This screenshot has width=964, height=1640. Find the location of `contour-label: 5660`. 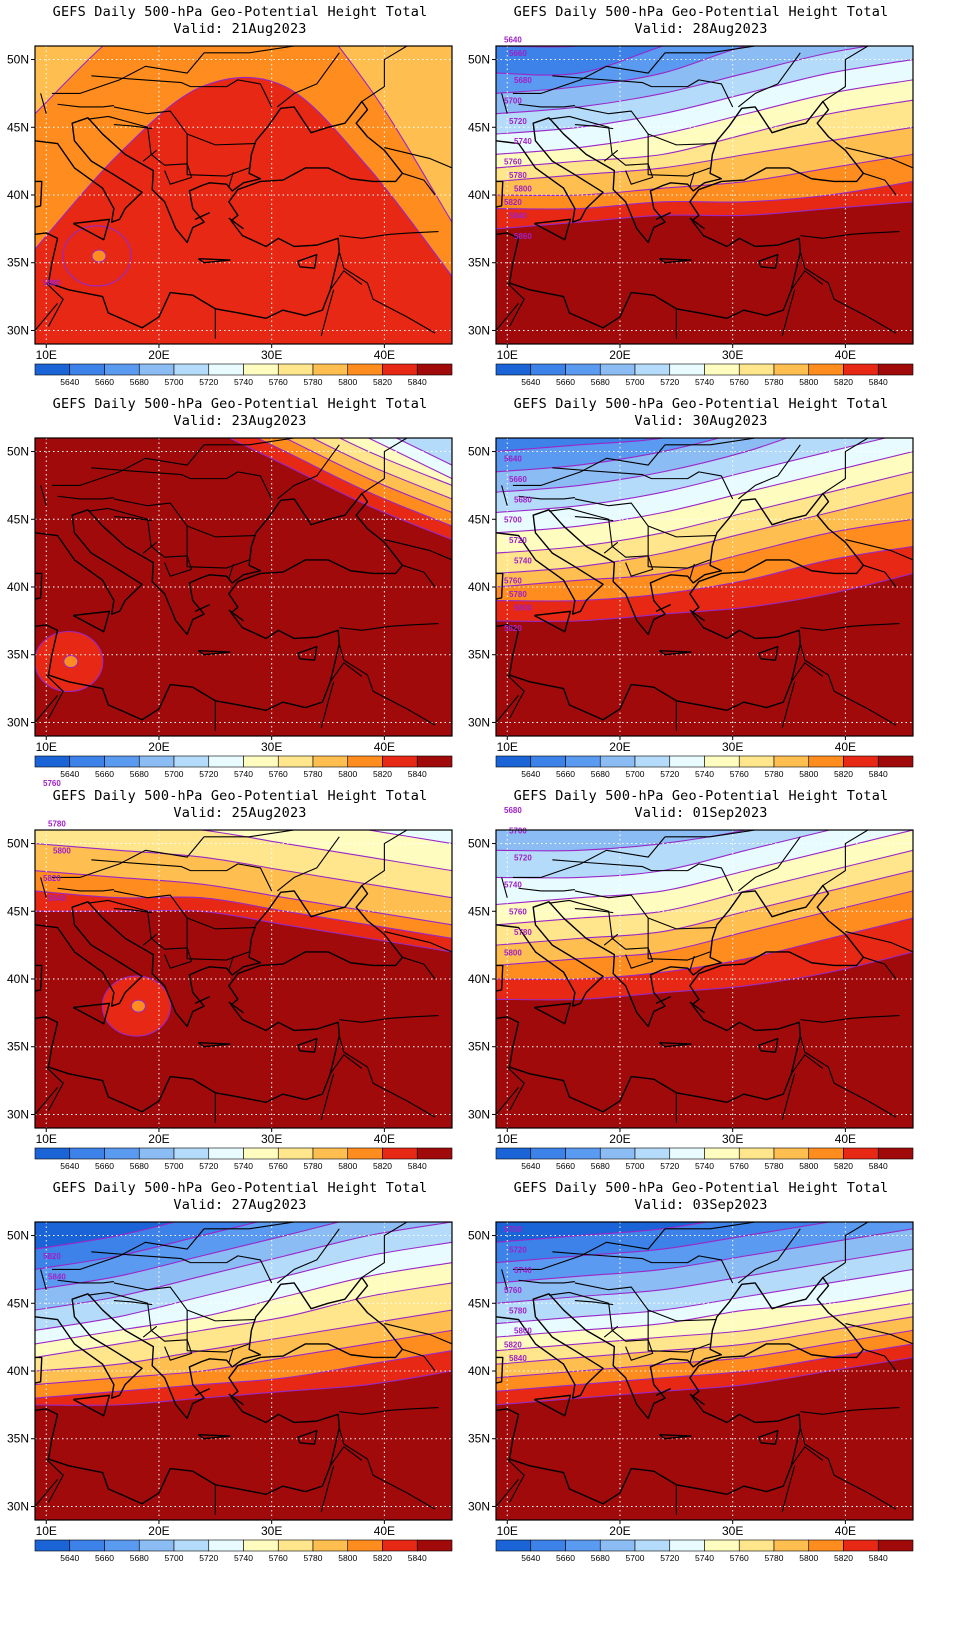

contour-label: 5660 is located at coordinates (518, 53).